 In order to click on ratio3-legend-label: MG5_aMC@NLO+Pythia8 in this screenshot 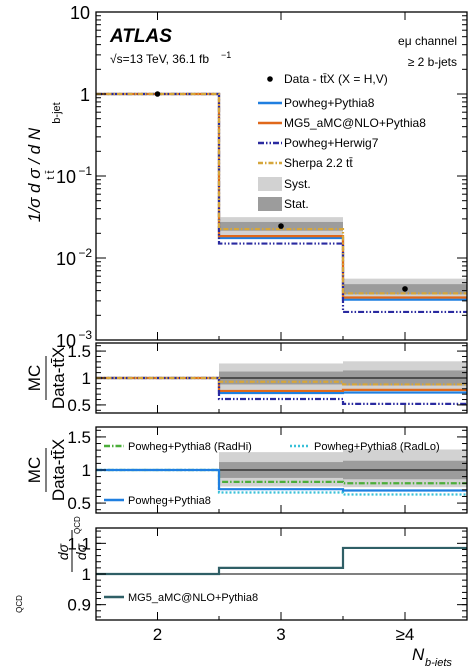, I will do `click(193, 598)`.